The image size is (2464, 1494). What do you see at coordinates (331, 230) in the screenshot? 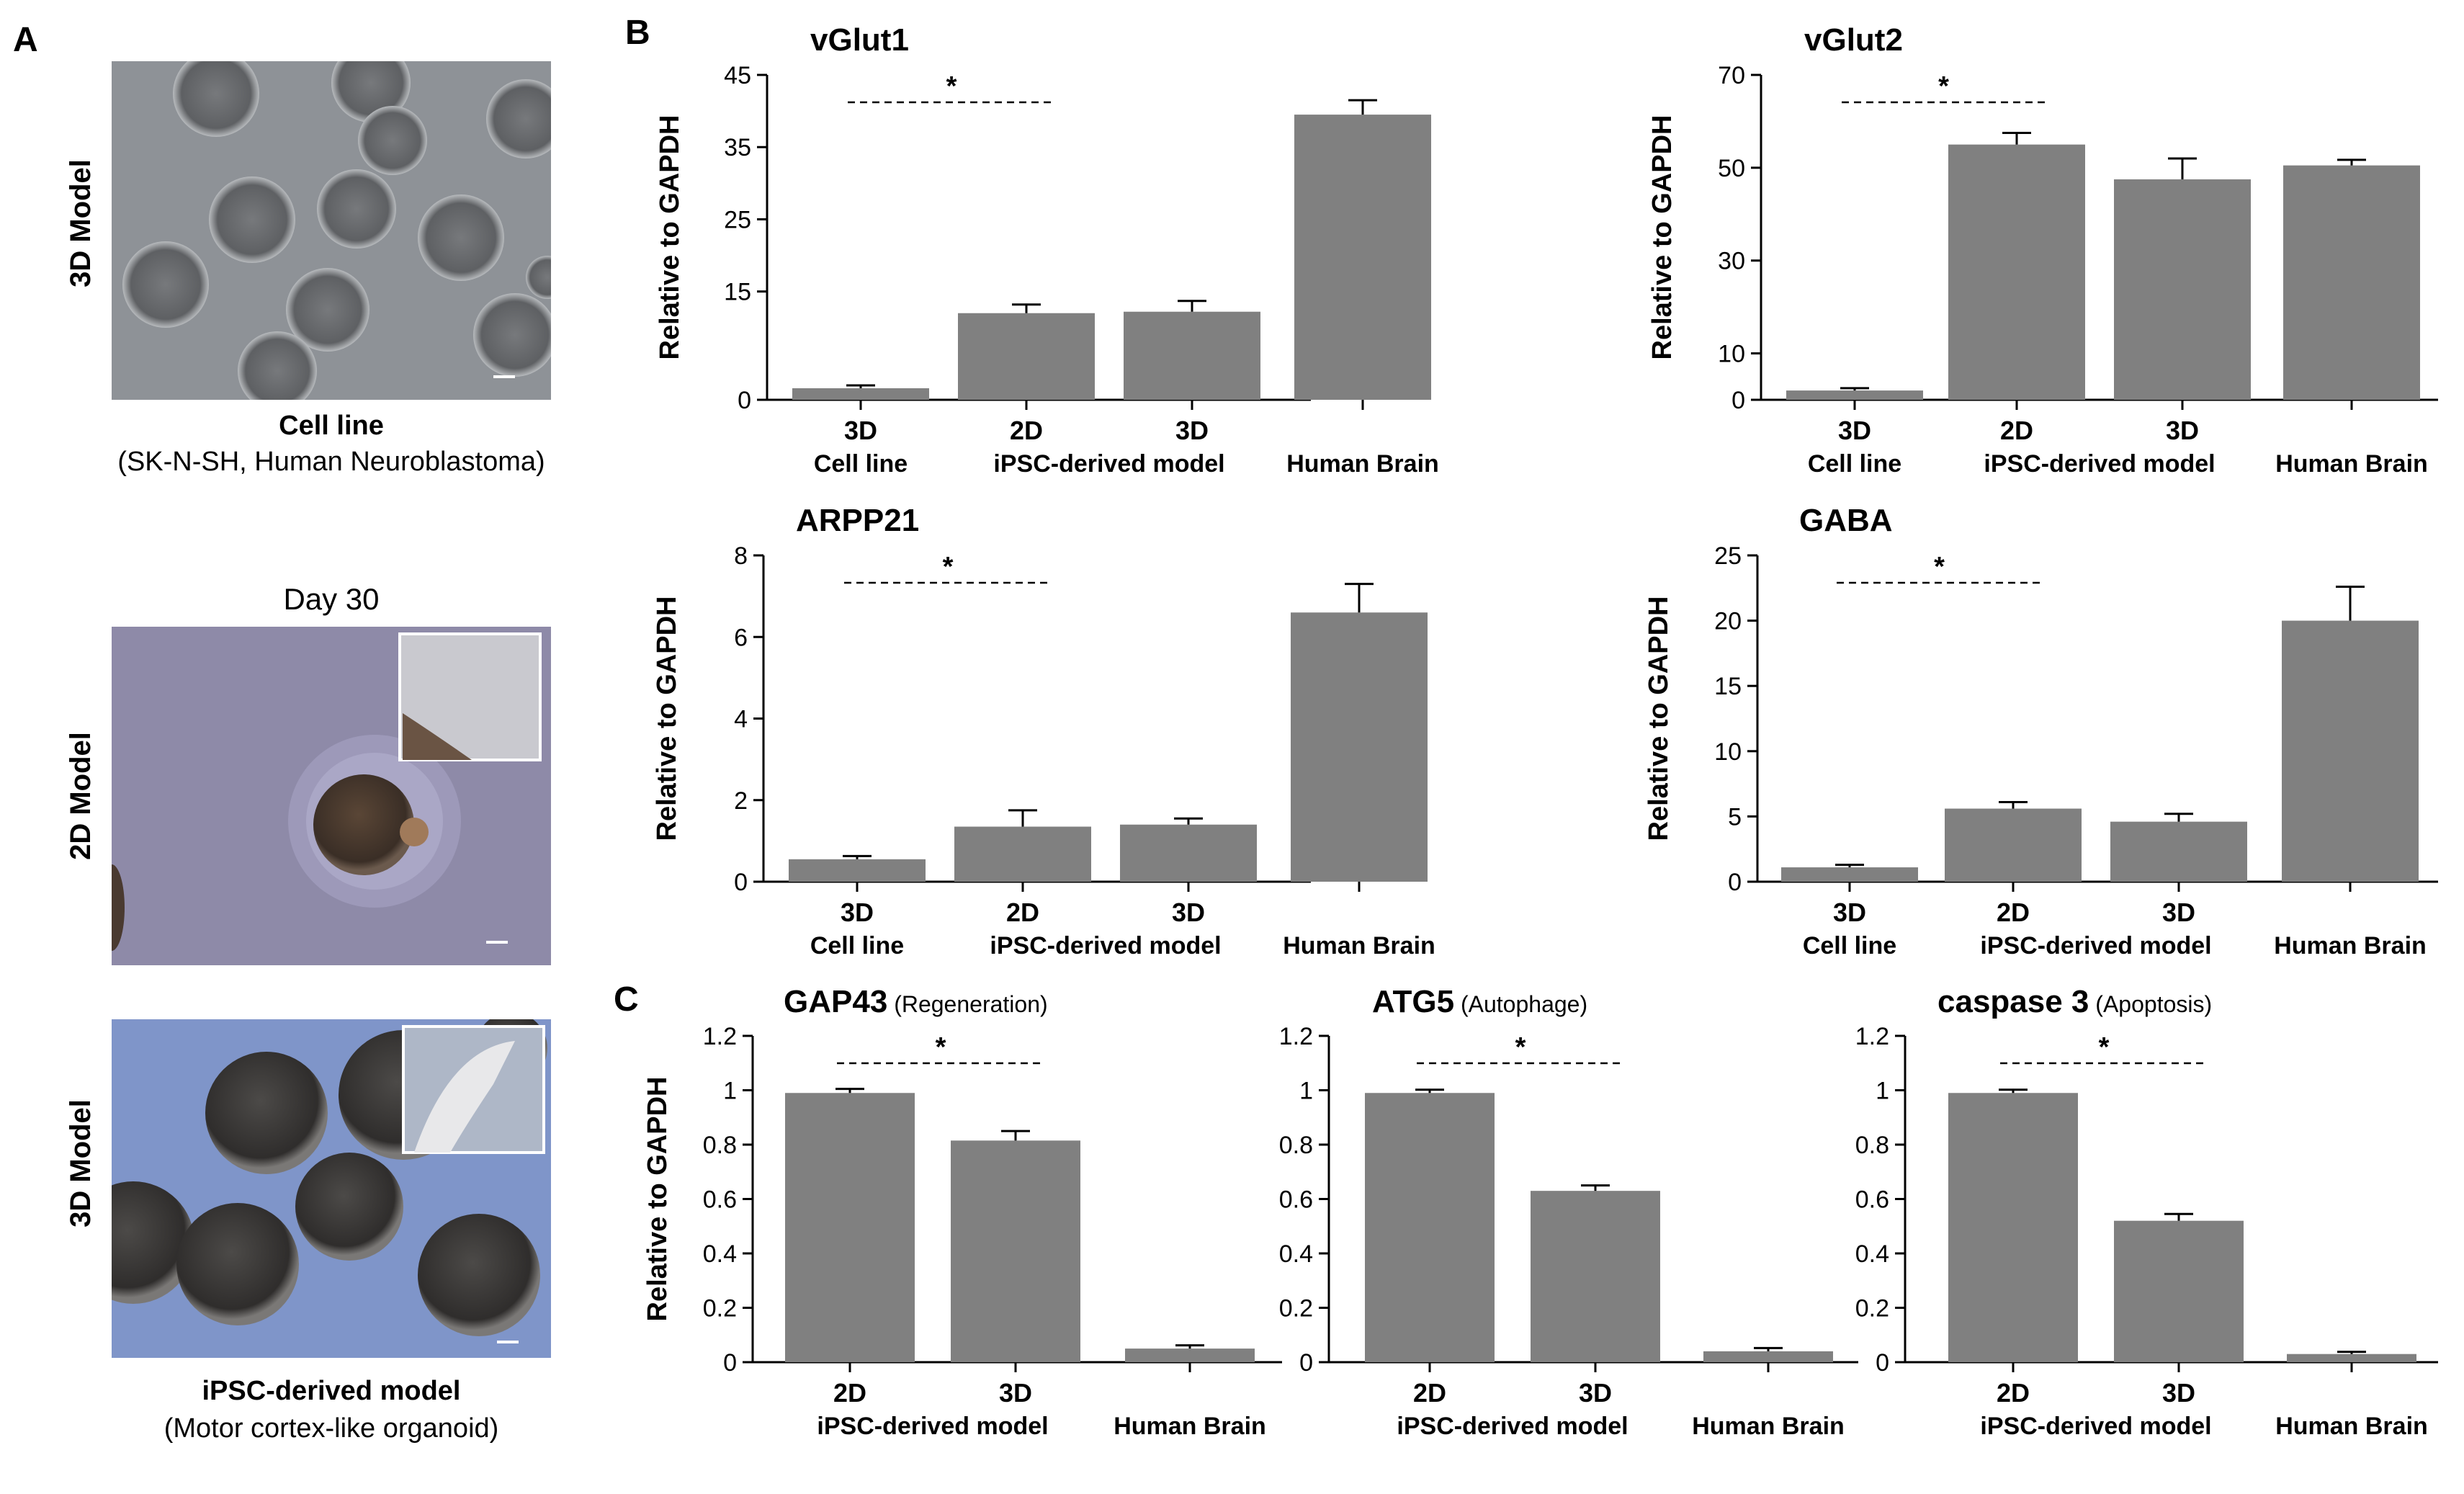
I see `micrograph-cell-line-spheroids` at bounding box center [331, 230].